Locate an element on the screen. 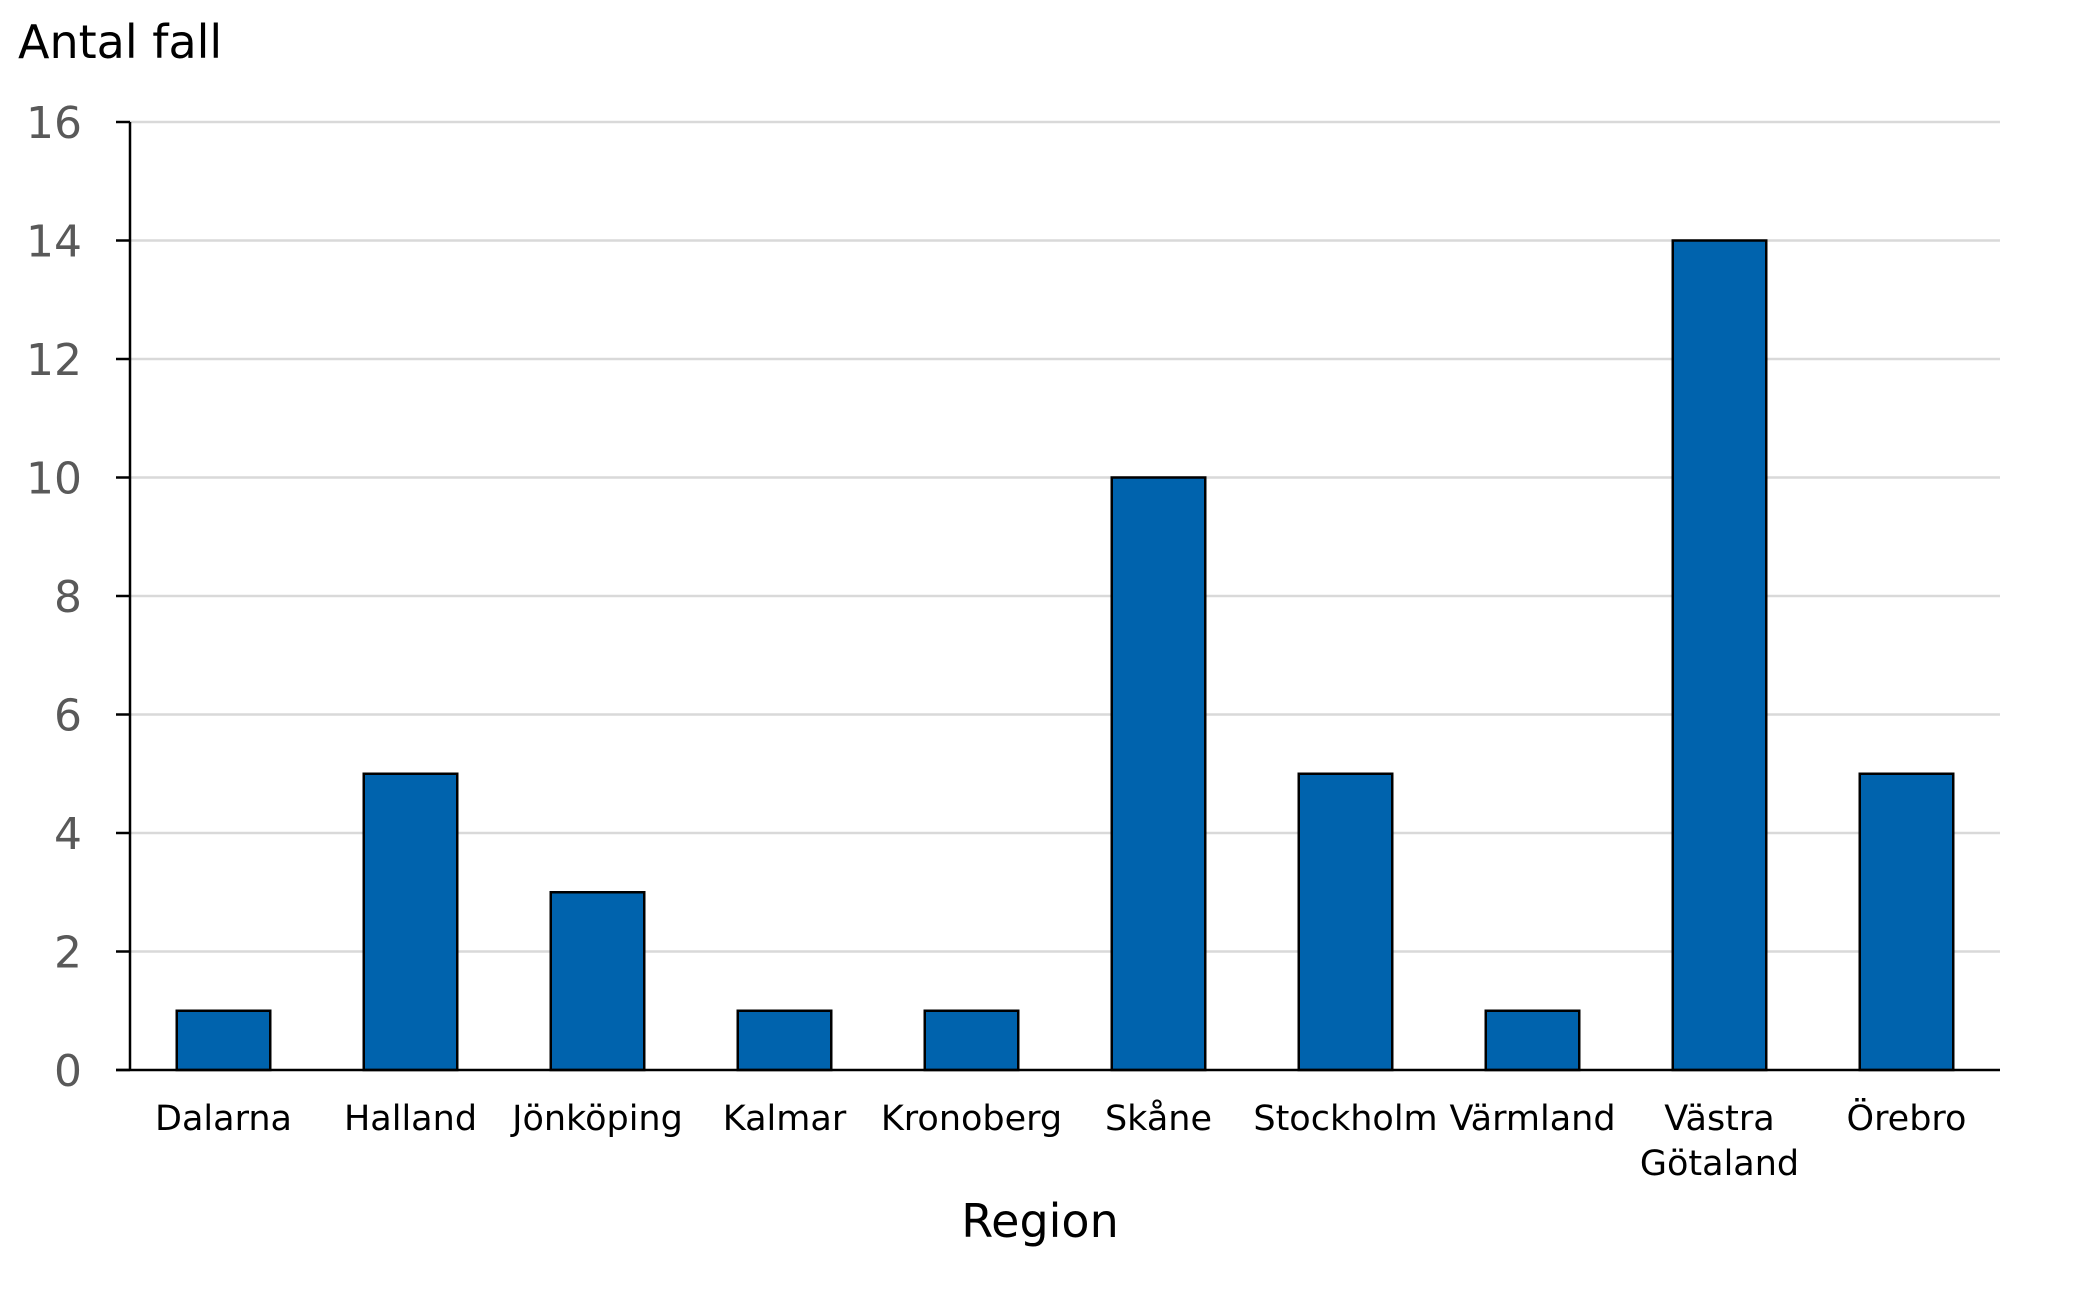  y-tick-label: 6 is located at coordinates (68, 716).